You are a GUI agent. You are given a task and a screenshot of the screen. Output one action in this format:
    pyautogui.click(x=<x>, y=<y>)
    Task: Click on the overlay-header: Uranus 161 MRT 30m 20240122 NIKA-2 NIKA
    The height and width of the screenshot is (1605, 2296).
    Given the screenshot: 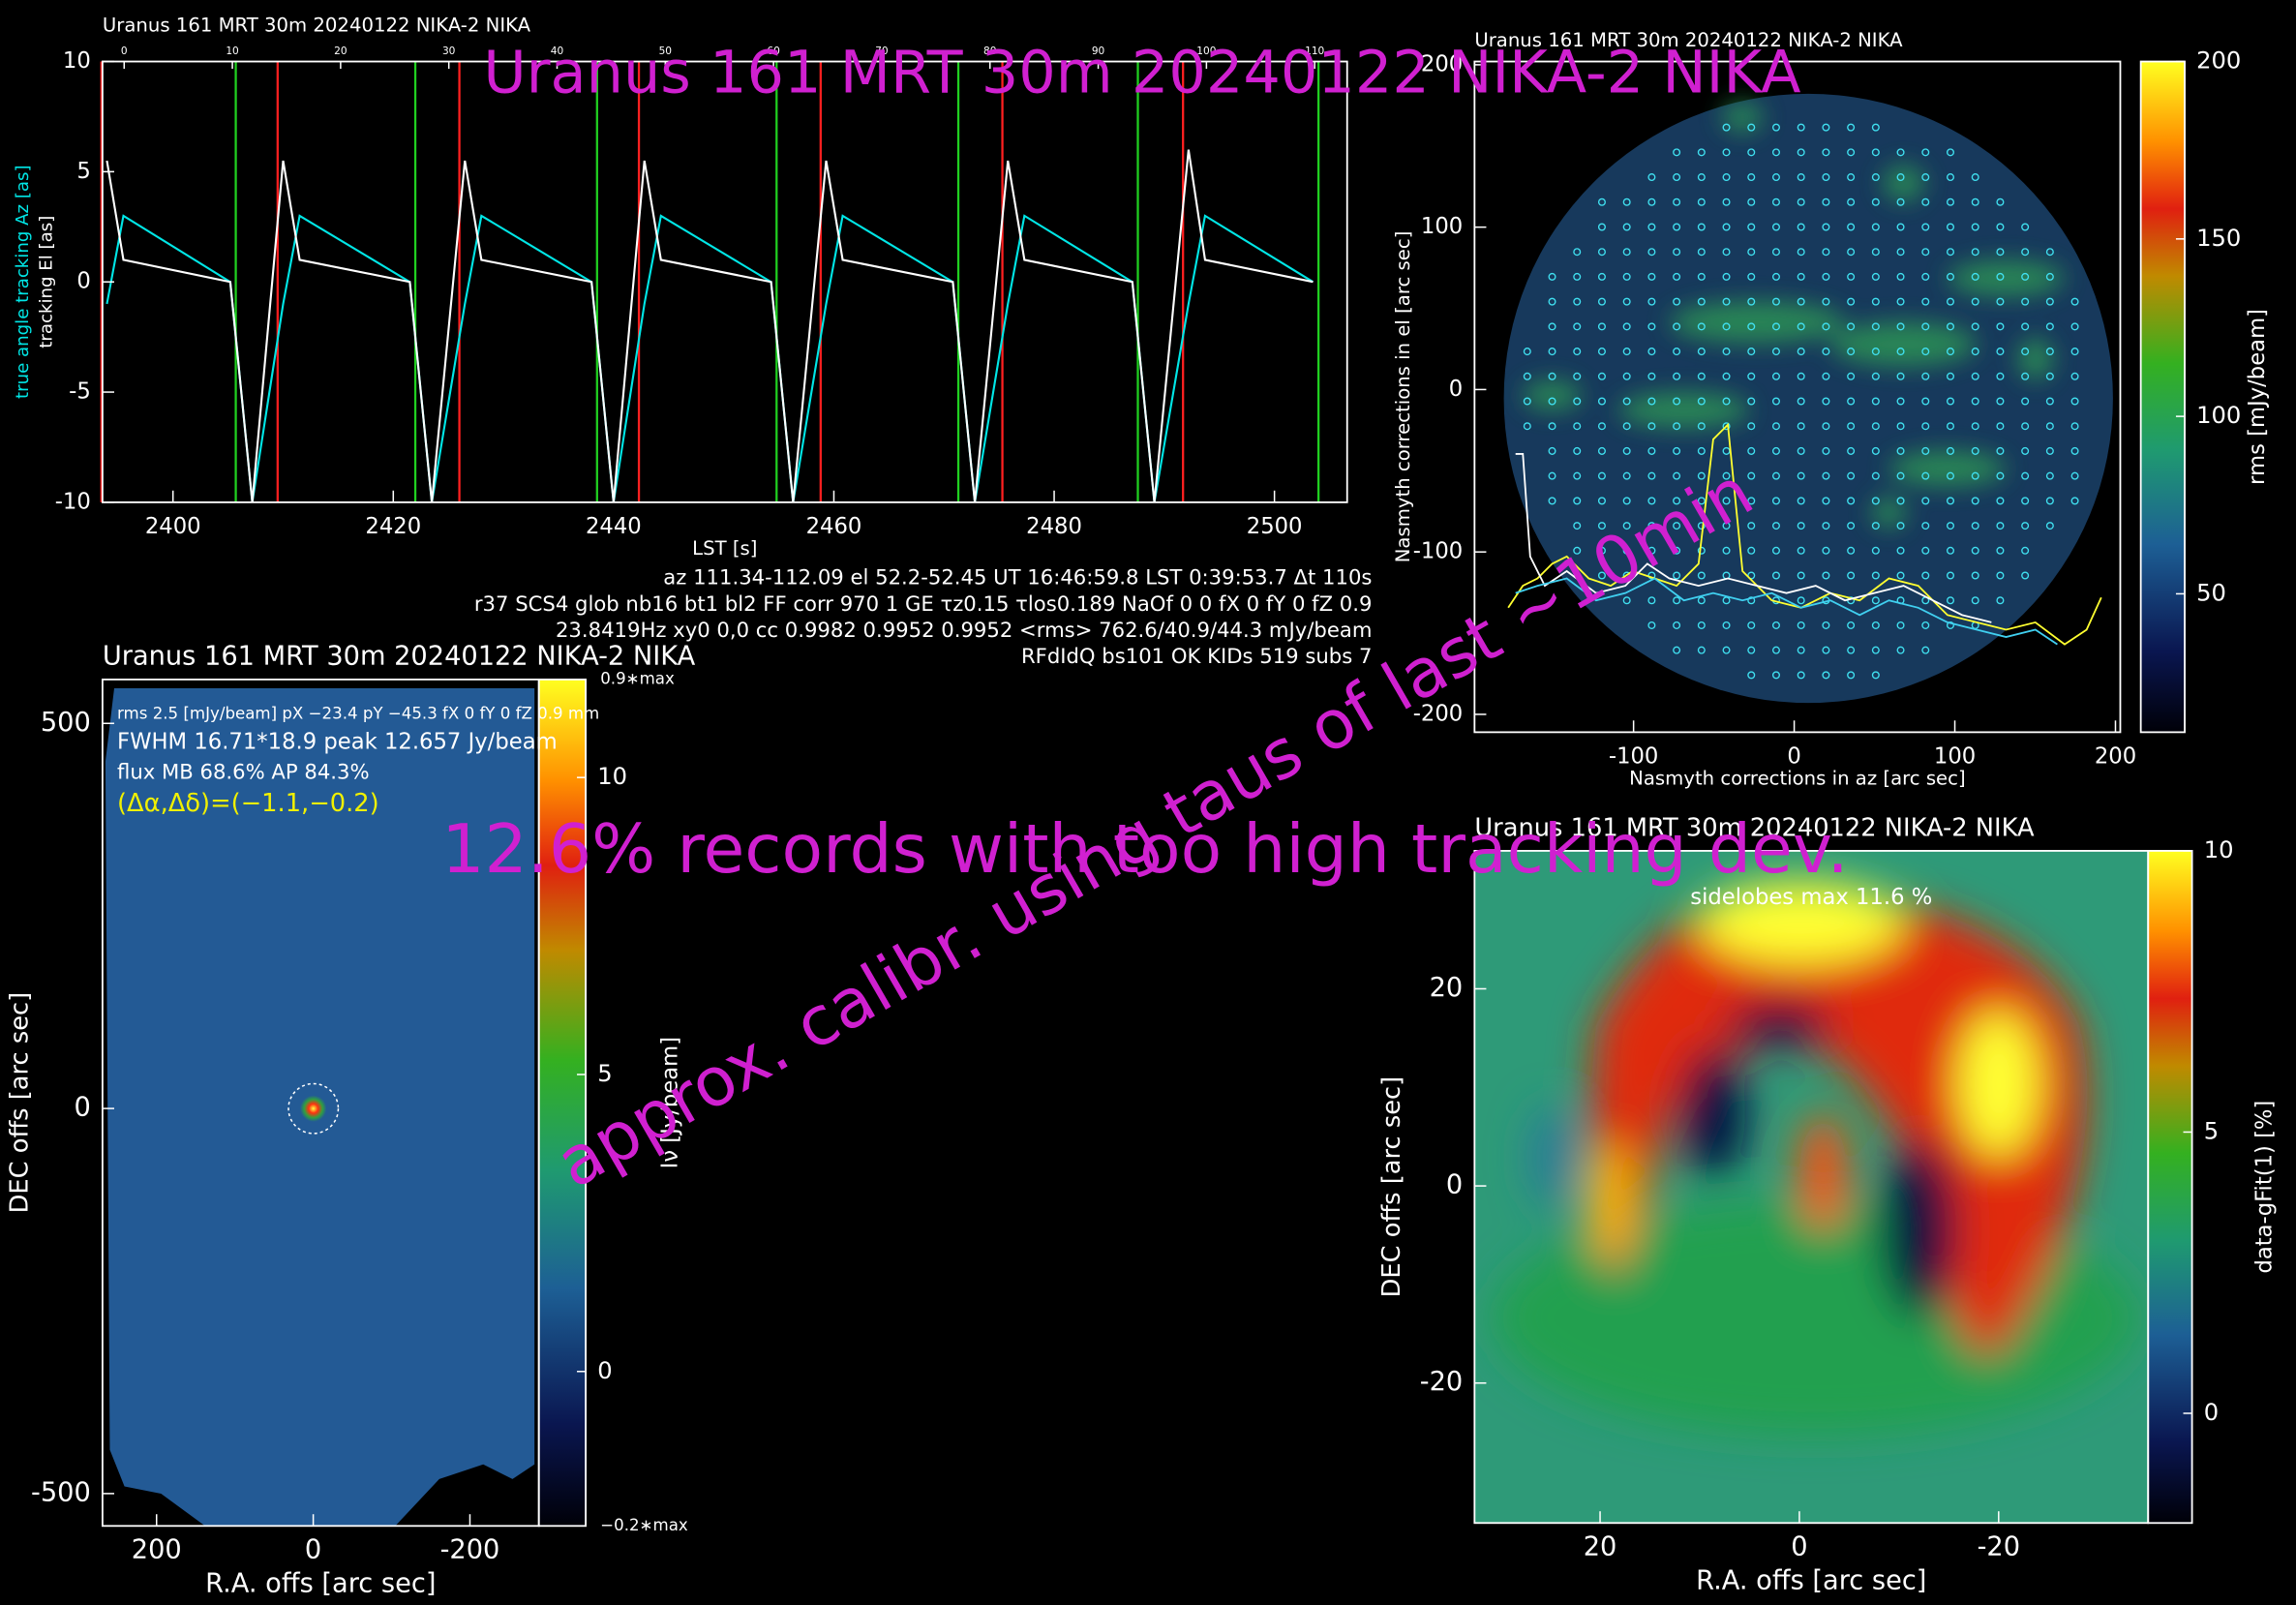 What is the action you would take?
    pyautogui.click(x=1142, y=72)
    